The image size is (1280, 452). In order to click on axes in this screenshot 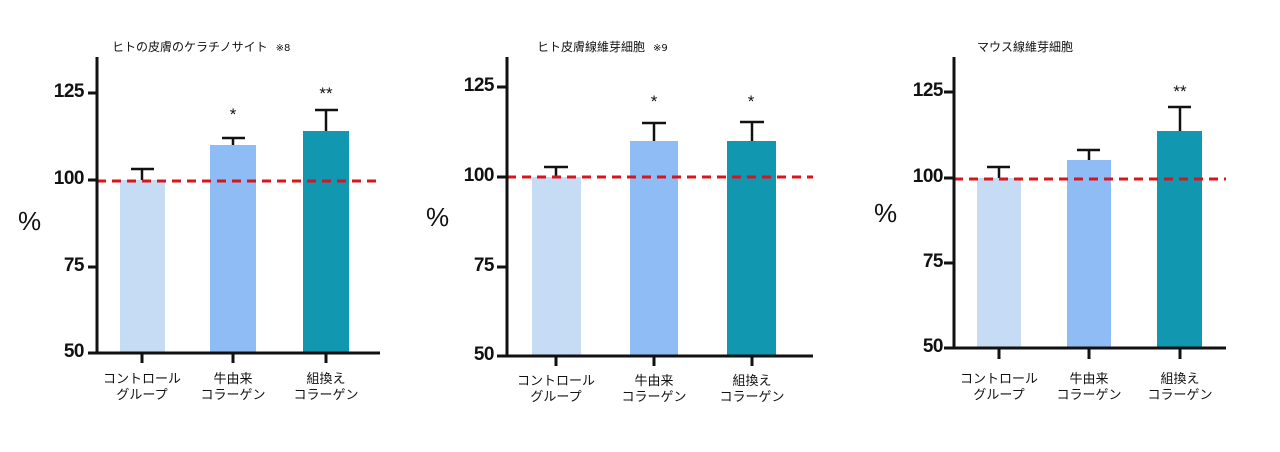, I will do `click(1085, 208)`.